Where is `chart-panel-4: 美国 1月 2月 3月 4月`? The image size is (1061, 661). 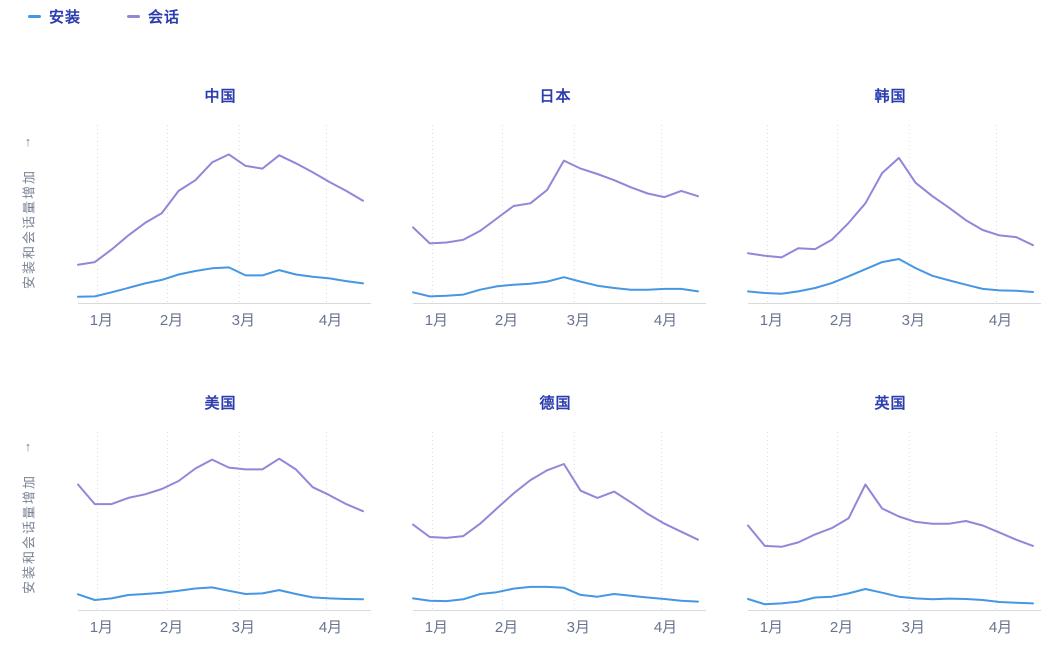 chart-panel-4: 美国 1月 2月 3月 4月 is located at coordinates (224, 515).